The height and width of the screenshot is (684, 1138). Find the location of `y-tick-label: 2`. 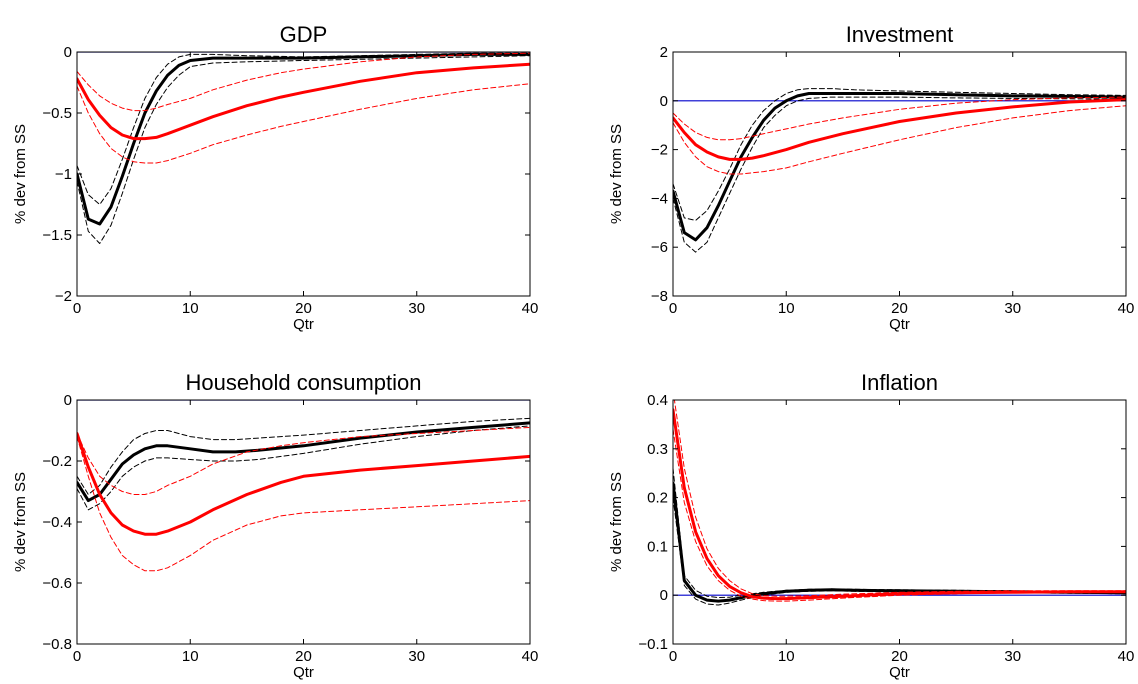

y-tick-label: 2 is located at coordinates (664, 52).